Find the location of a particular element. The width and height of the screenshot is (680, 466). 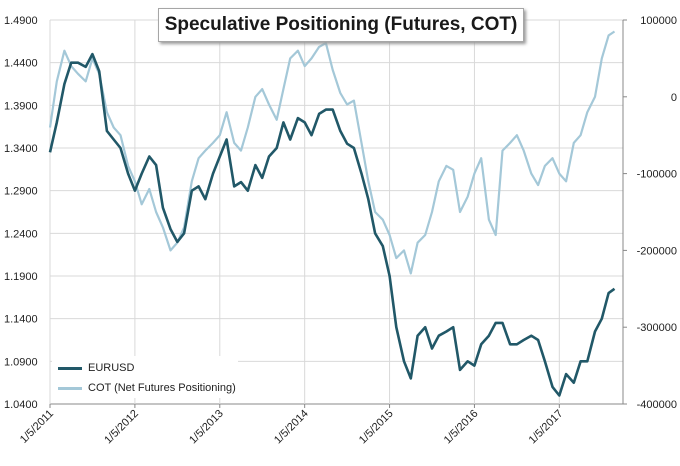

legend-label-eurusd: EURUSD is located at coordinates (111, 368).